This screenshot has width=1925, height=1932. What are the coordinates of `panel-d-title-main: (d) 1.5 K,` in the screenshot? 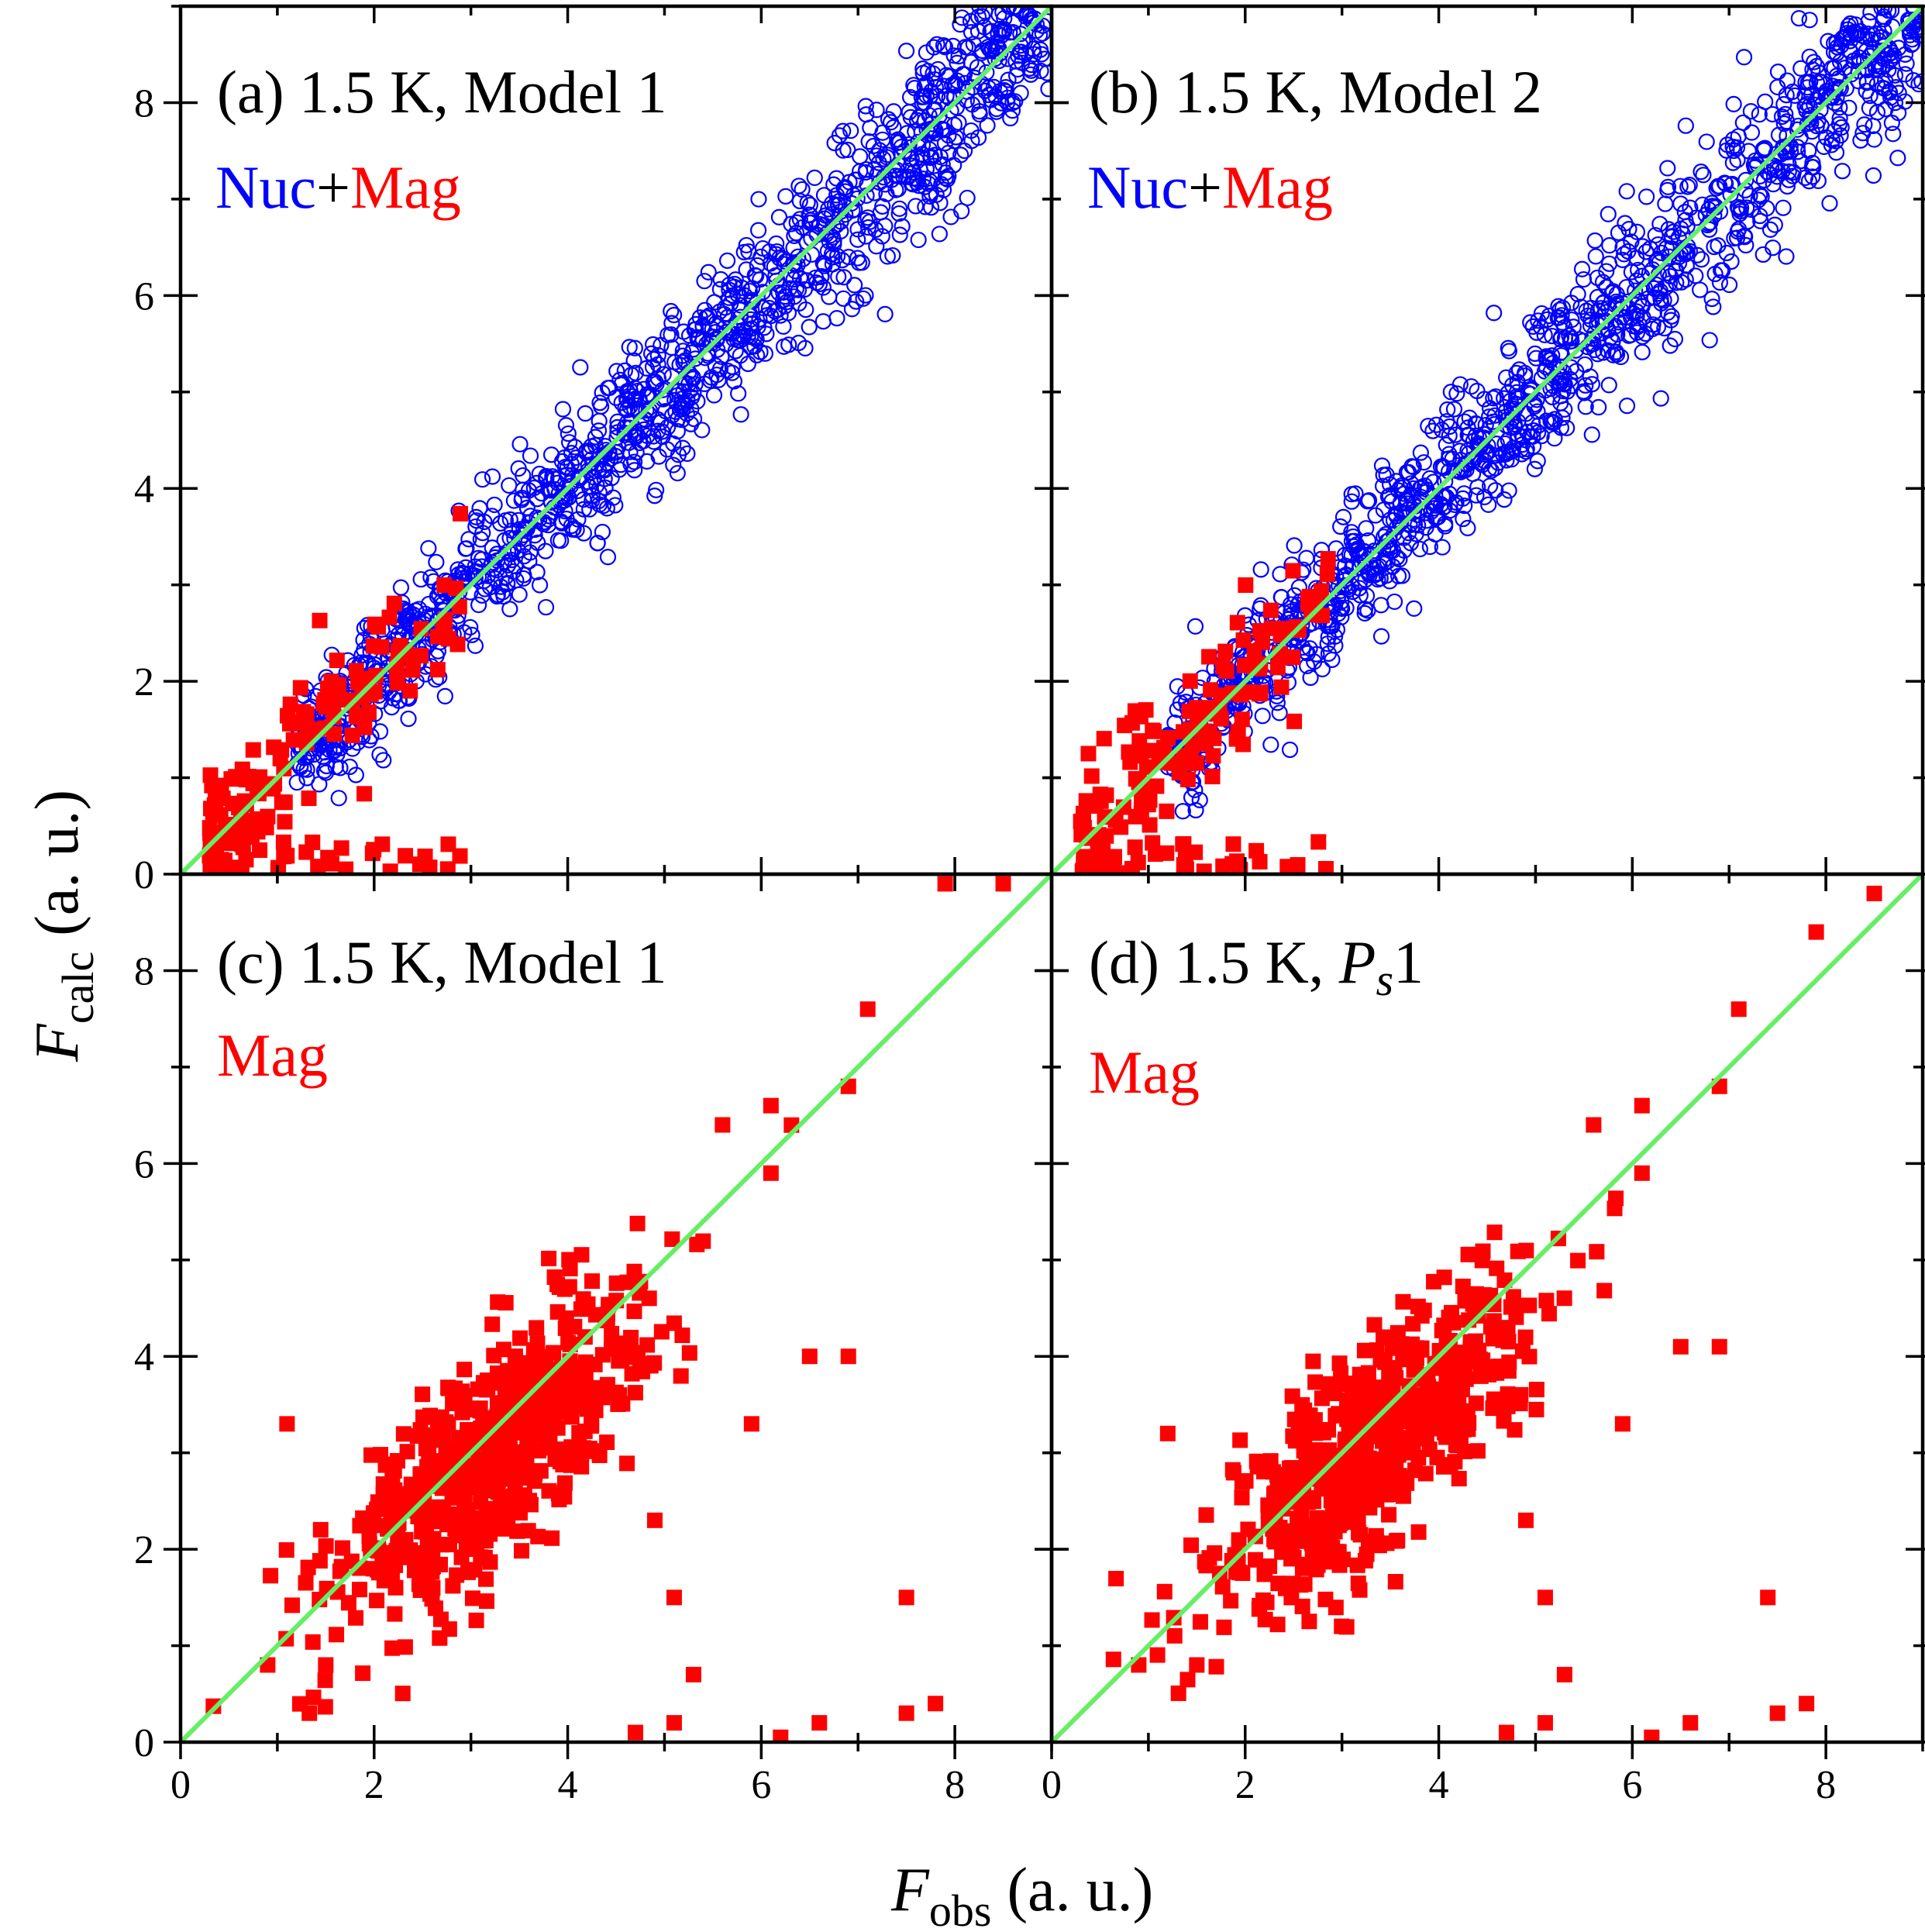 It's located at (1214, 962).